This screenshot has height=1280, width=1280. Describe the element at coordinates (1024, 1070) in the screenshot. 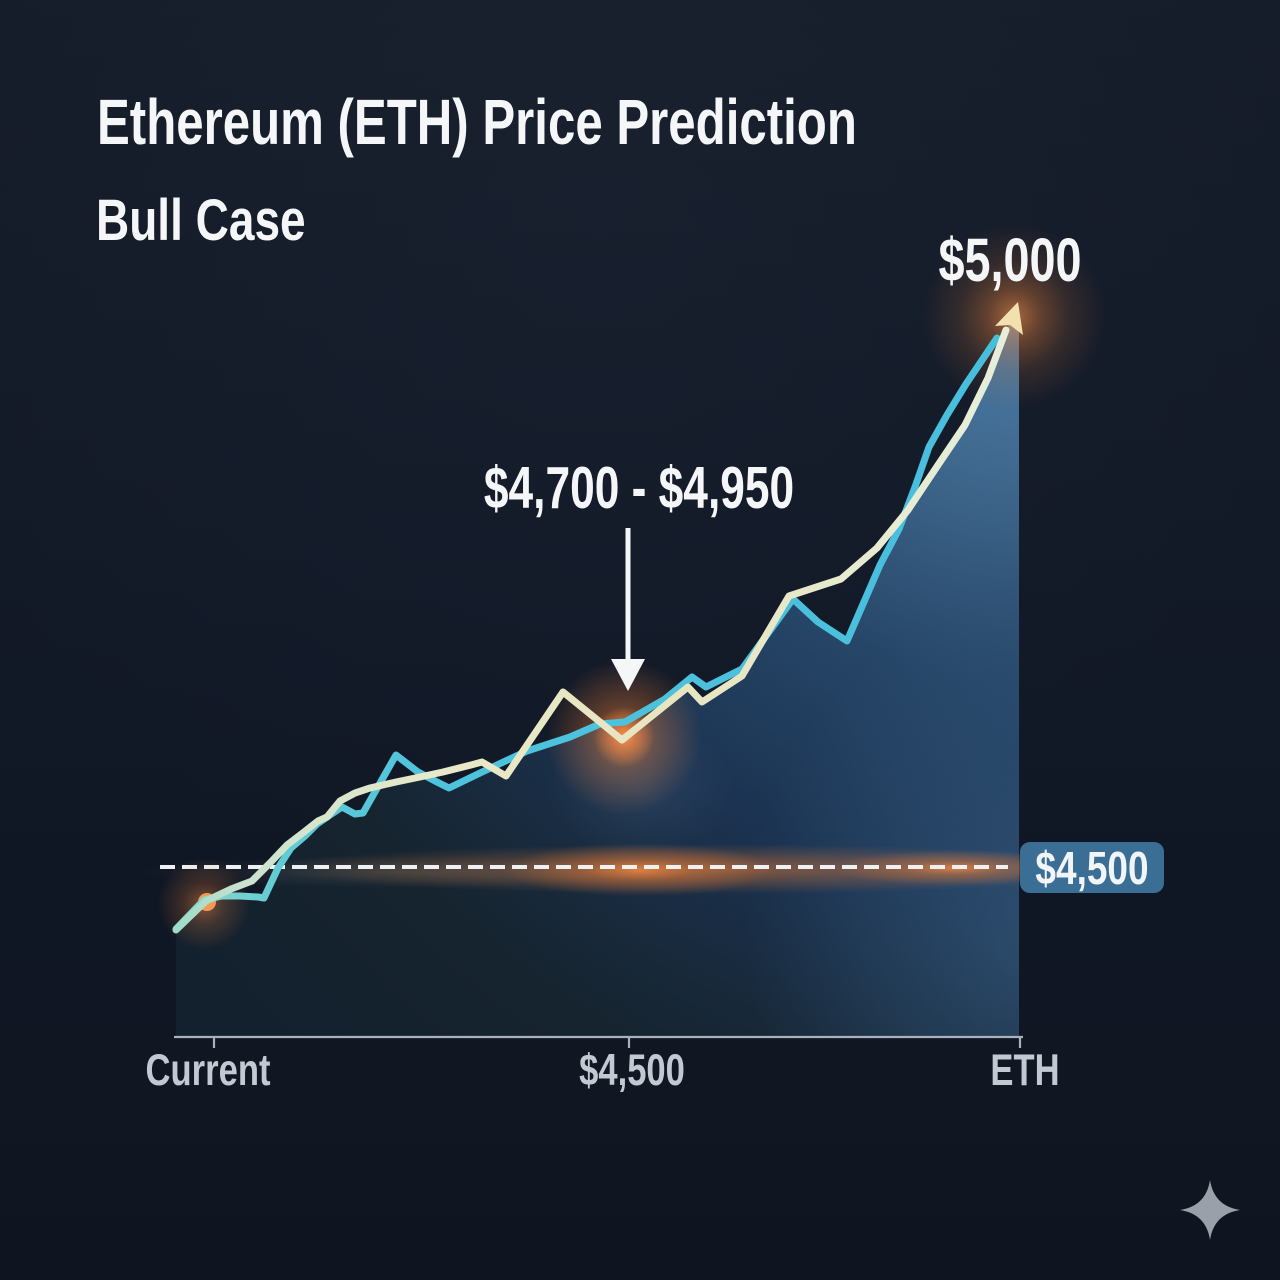

I see `svg-text: ETH` at that location.